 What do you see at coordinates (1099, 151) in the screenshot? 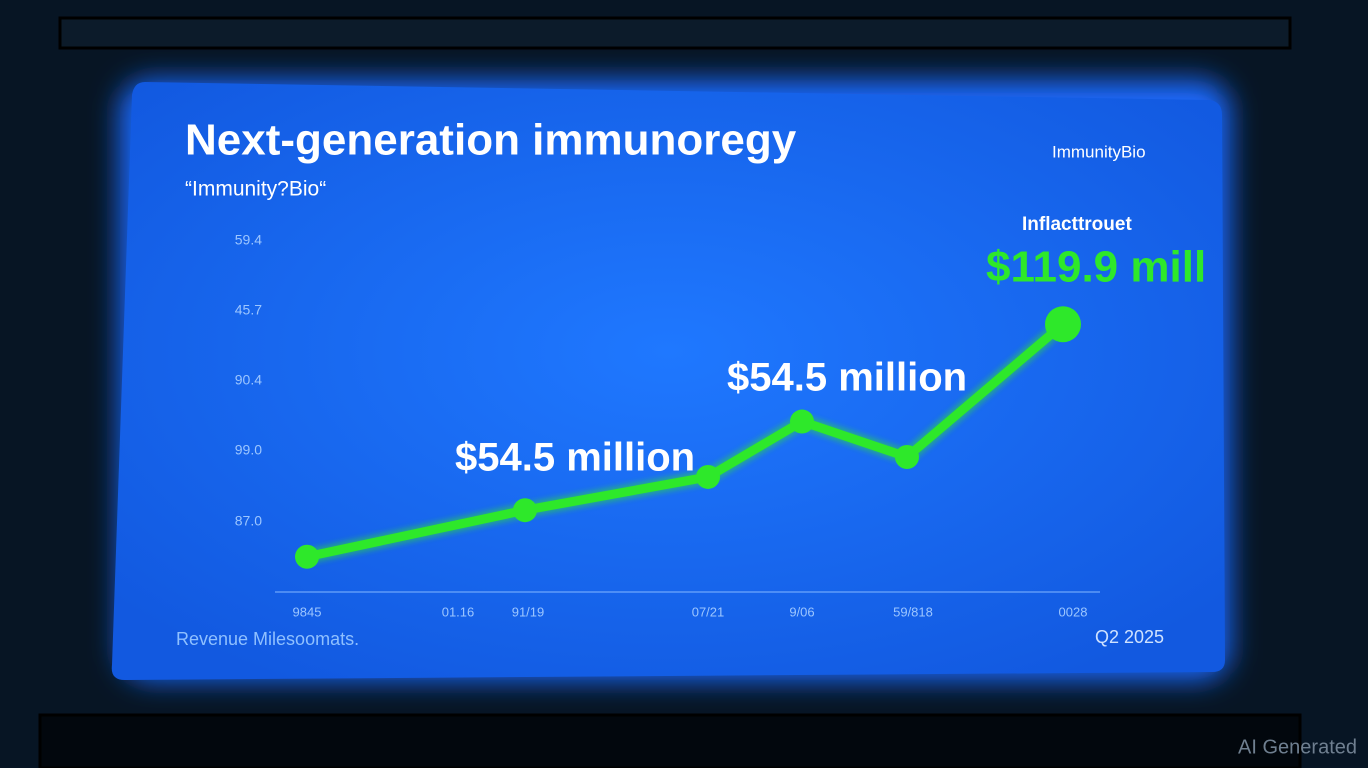
I see `brand: ImmunityBio` at bounding box center [1099, 151].